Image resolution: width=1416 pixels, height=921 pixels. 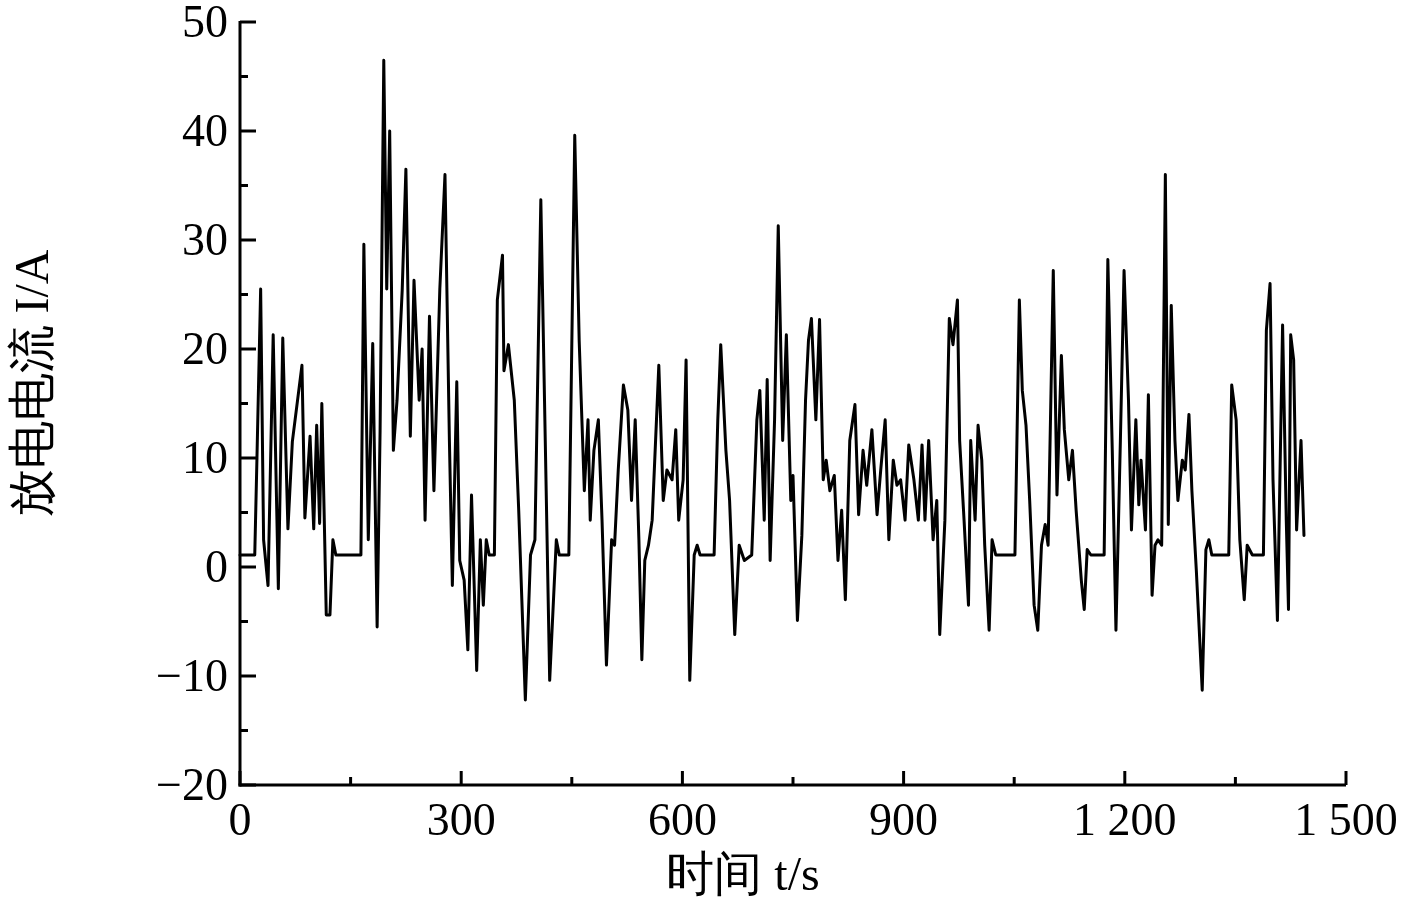 I want to click on x-tick-label: 300, so click(x=461, y=819).